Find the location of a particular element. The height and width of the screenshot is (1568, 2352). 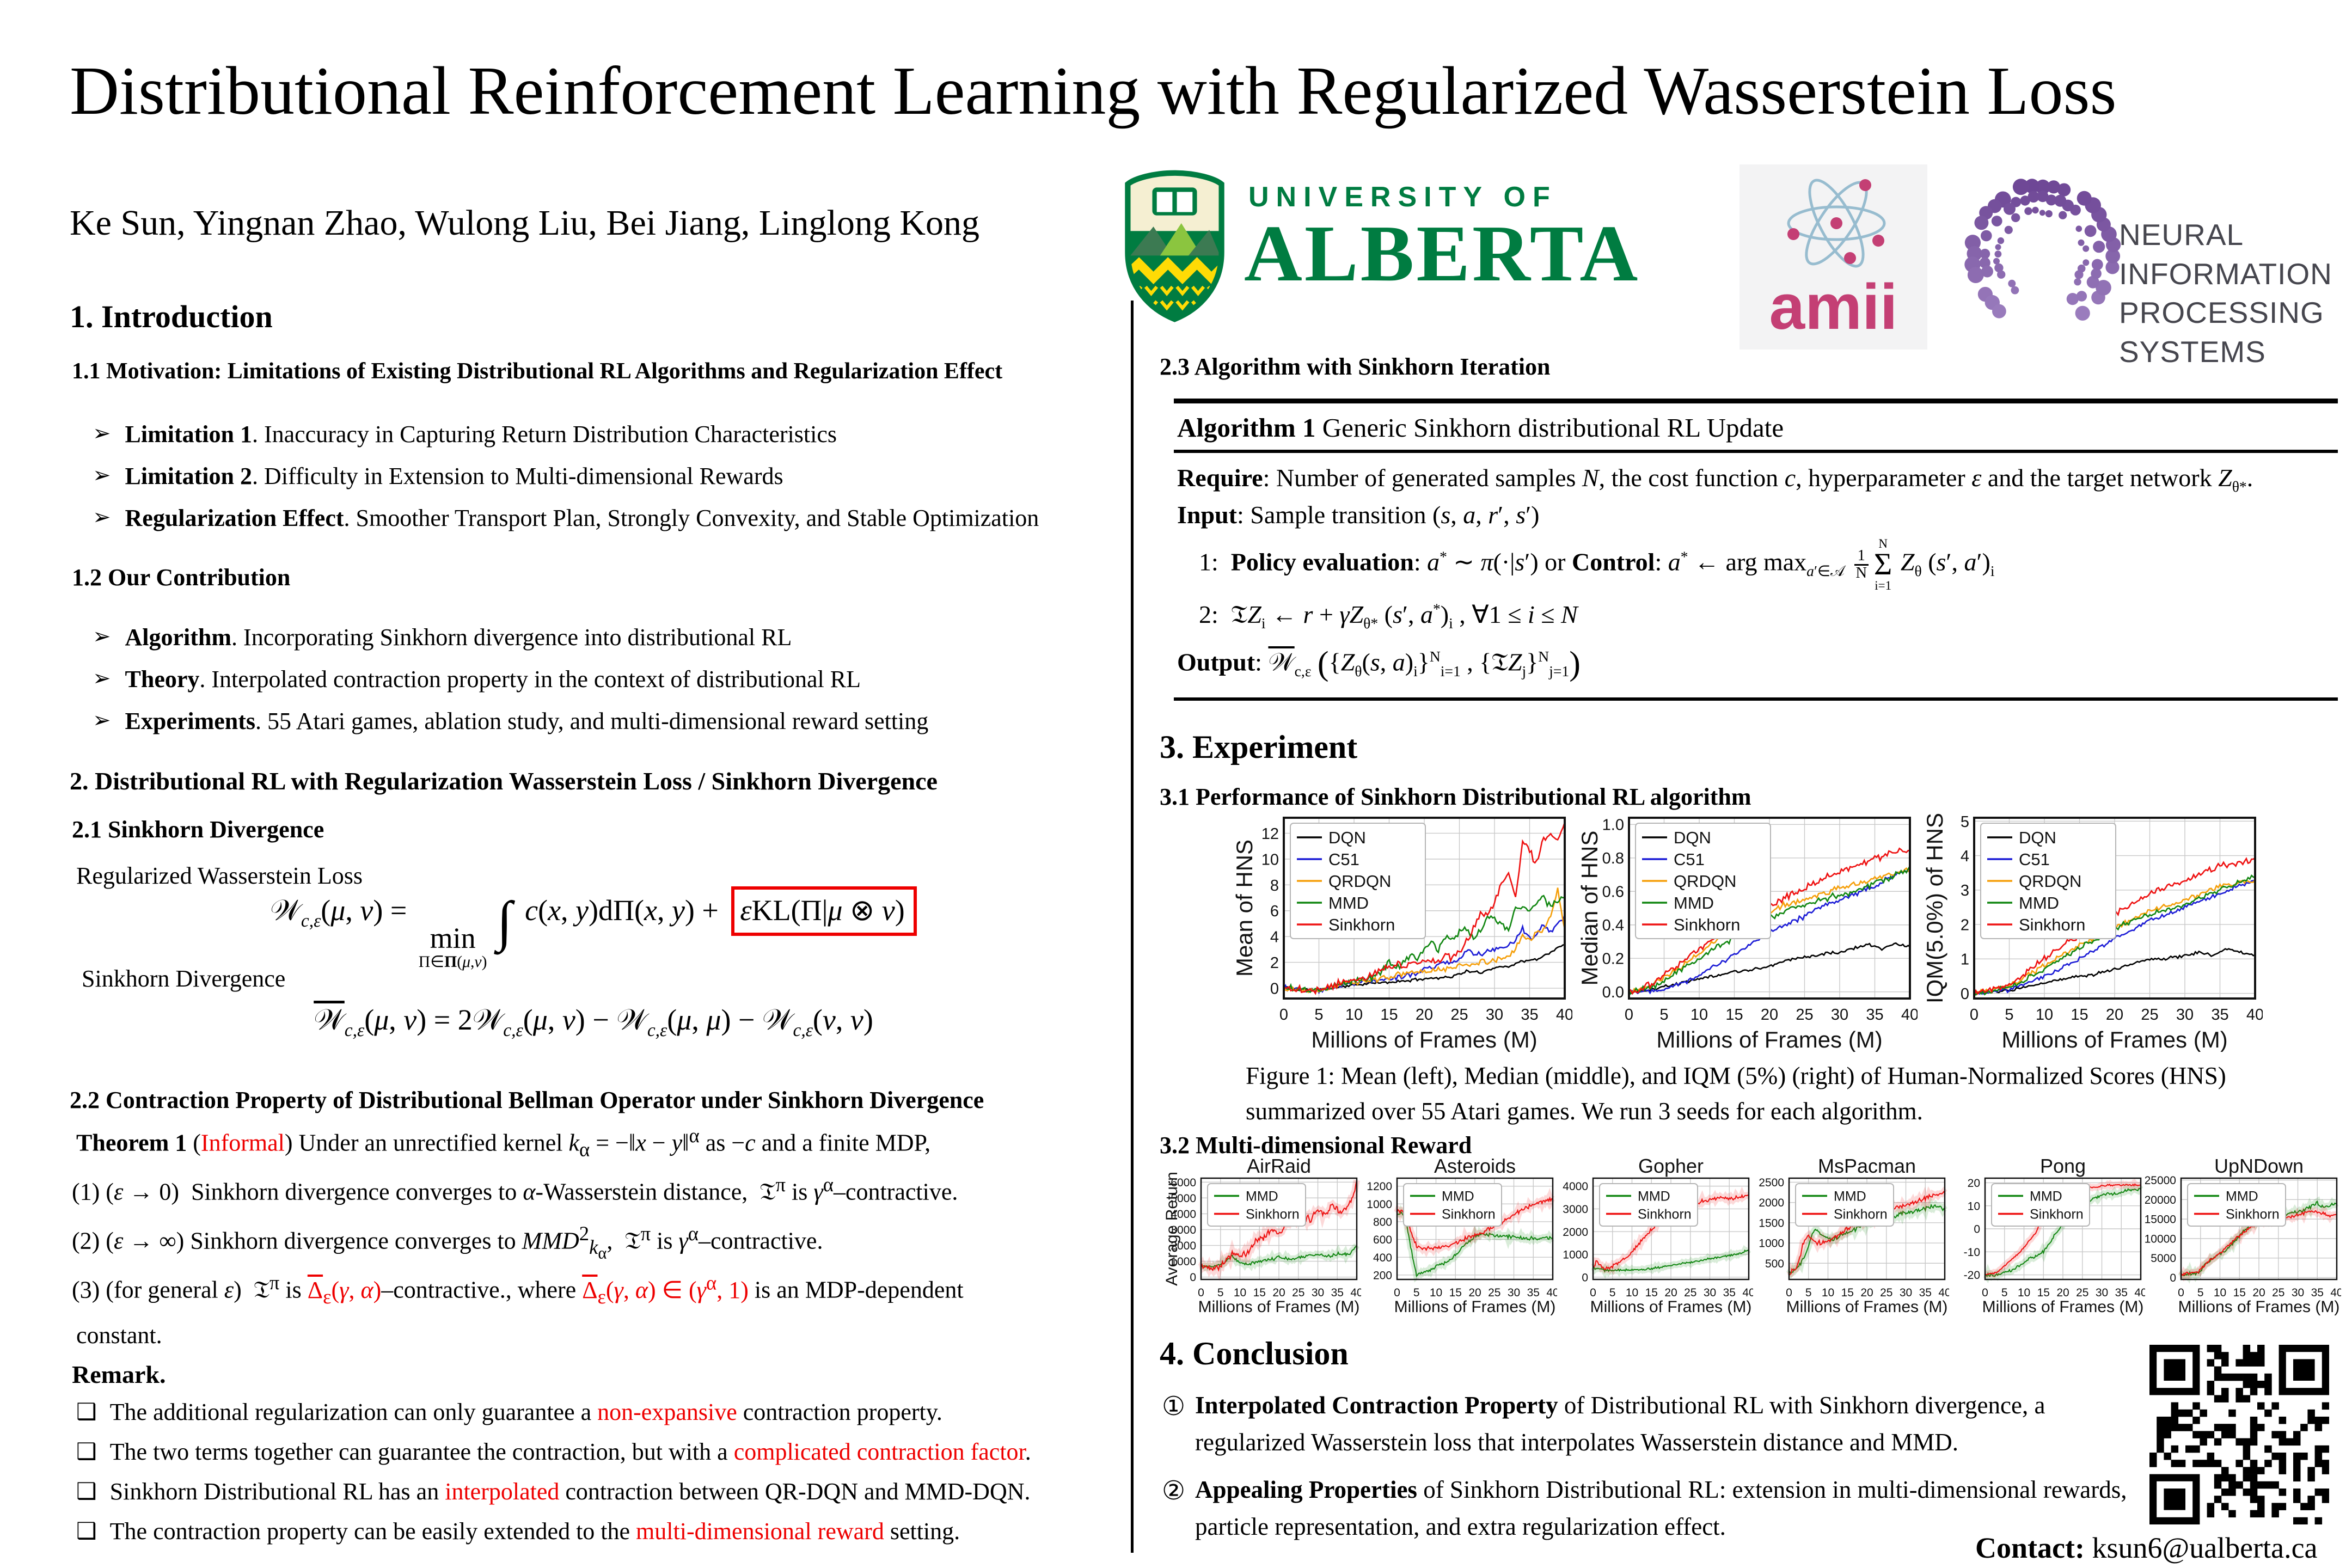

section-4-heading: 4. Conclusion is located at coordinates (1254, 1353).